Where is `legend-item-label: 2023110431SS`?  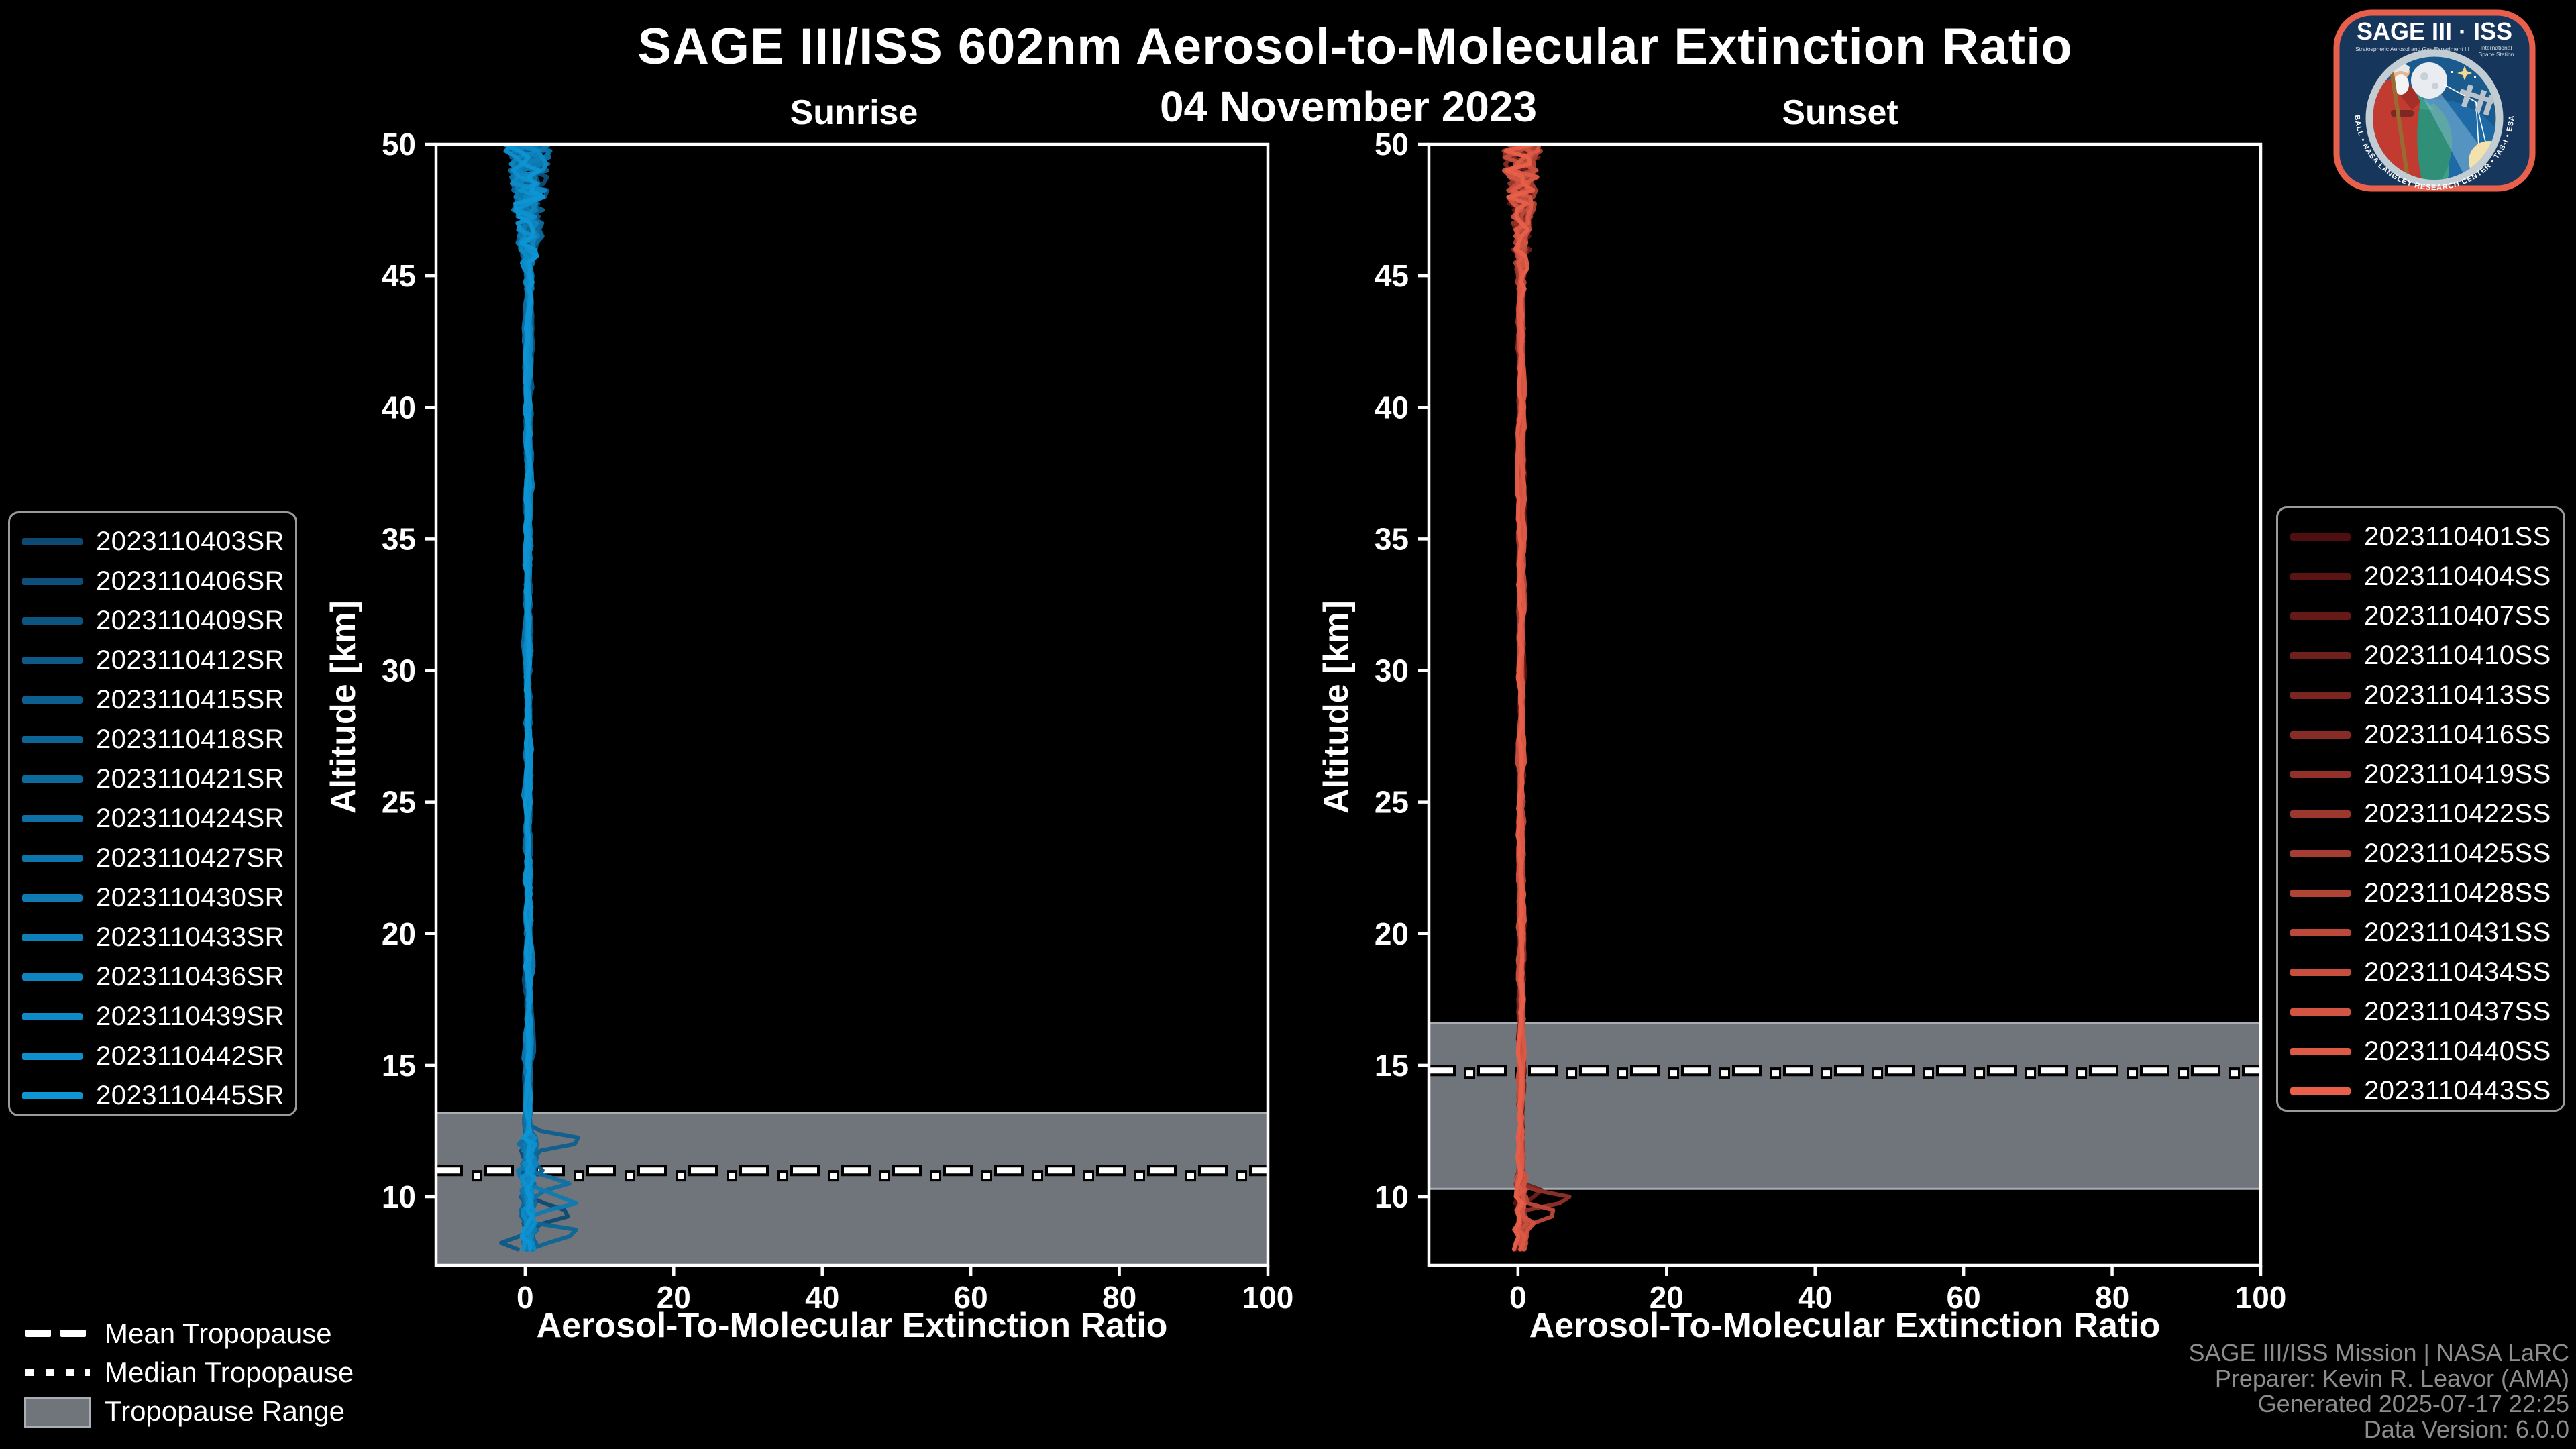
legend-item-label: 2023110431SS is located at coordinates (2457, 932).